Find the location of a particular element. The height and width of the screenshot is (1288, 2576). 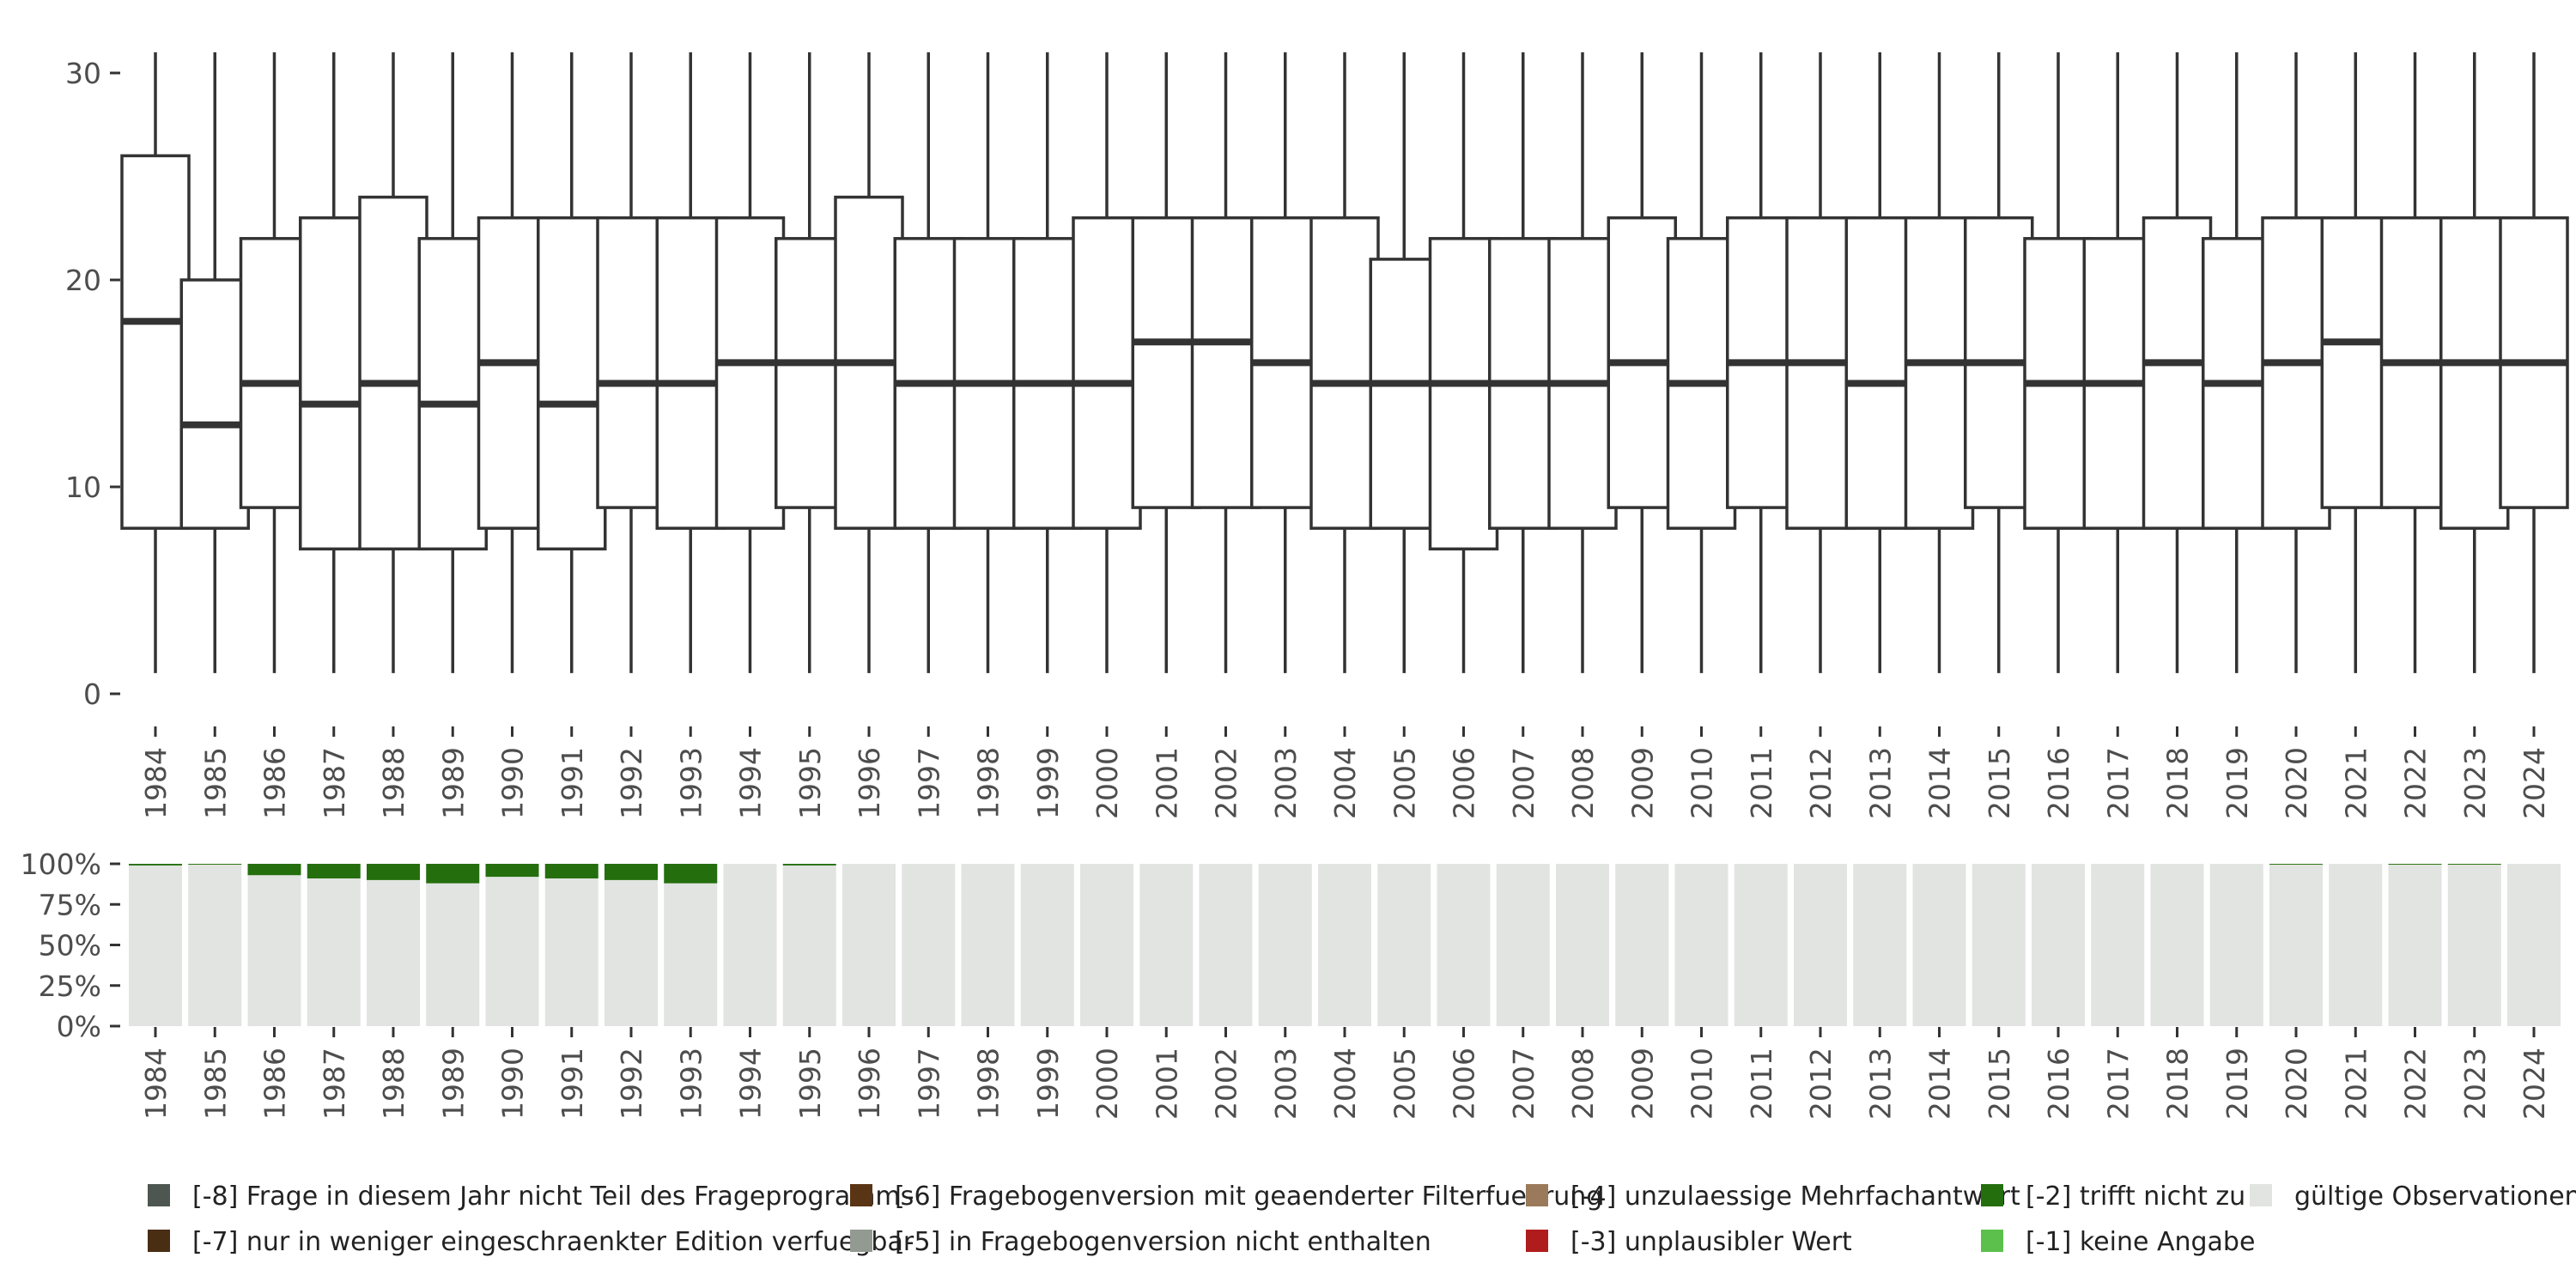

legend-item: [-2] trifft nicht zu is located at coordinates (2113, 1197).